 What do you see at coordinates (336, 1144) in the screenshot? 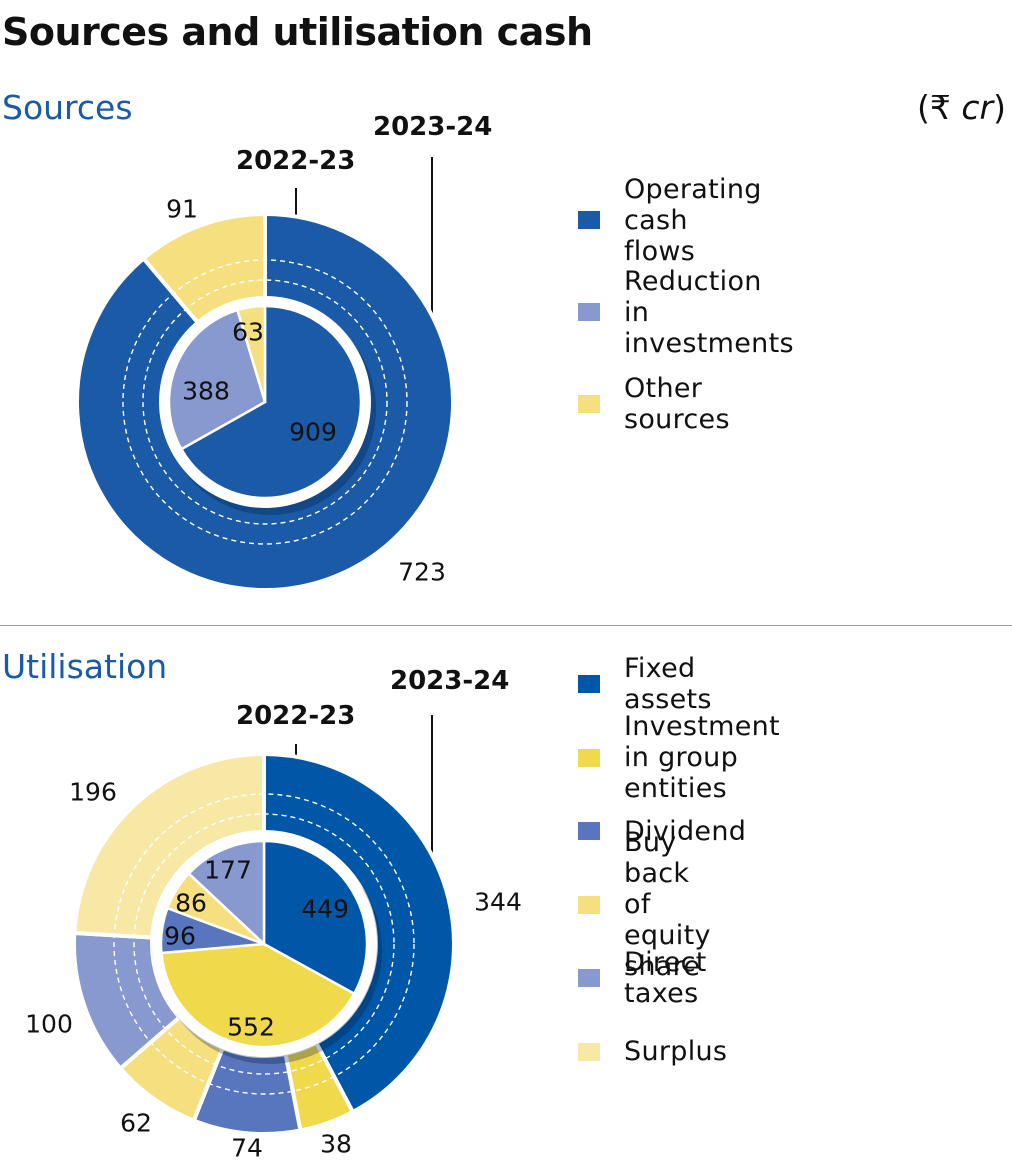
I see `utilisation-outer-label-investment-in-group-entities: 38` at bounding box center [336, 1144].